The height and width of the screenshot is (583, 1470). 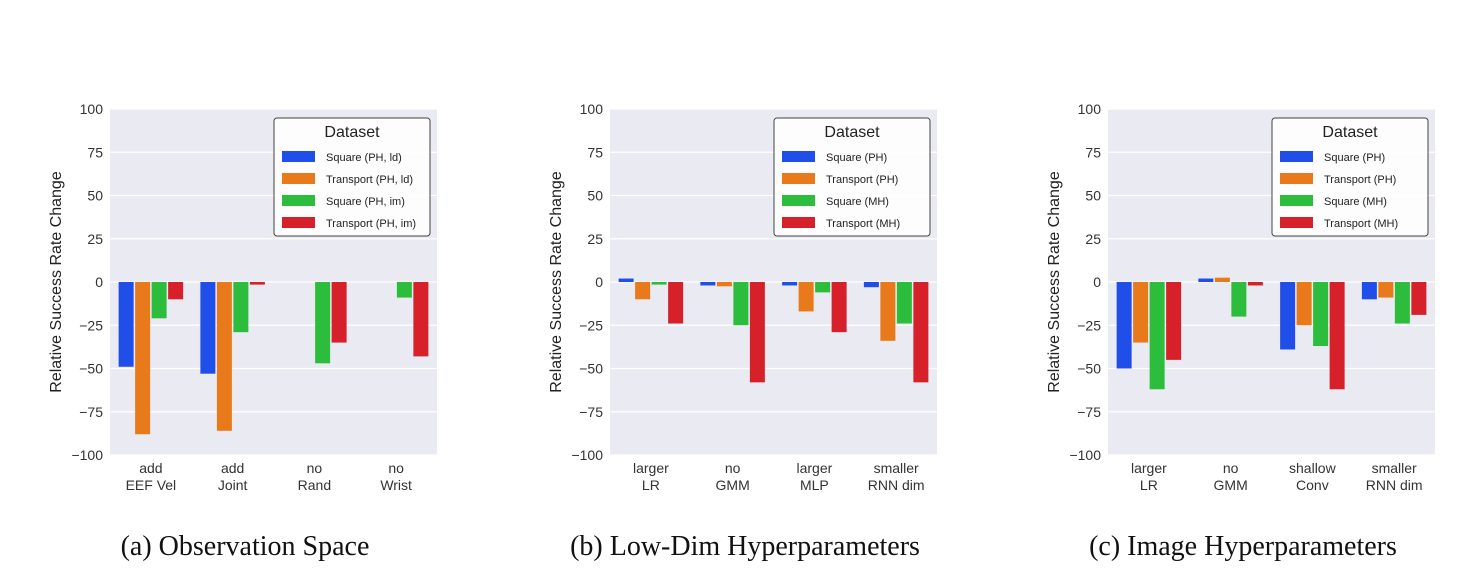 What do you see at coordinates (863, 224) in the screenshot?
I see `legend-entry-label: Transport (MH)` at bounding box center [863, 224].